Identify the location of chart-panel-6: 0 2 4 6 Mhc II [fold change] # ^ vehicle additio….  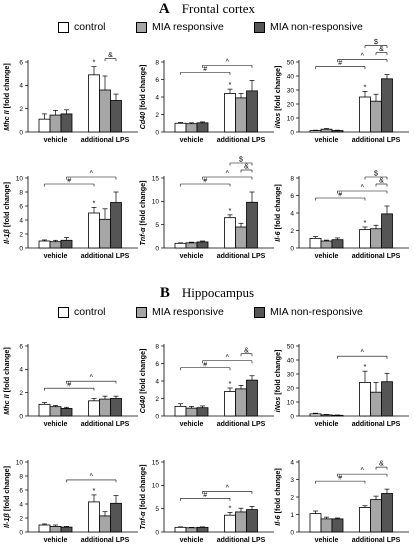
(70, 385).